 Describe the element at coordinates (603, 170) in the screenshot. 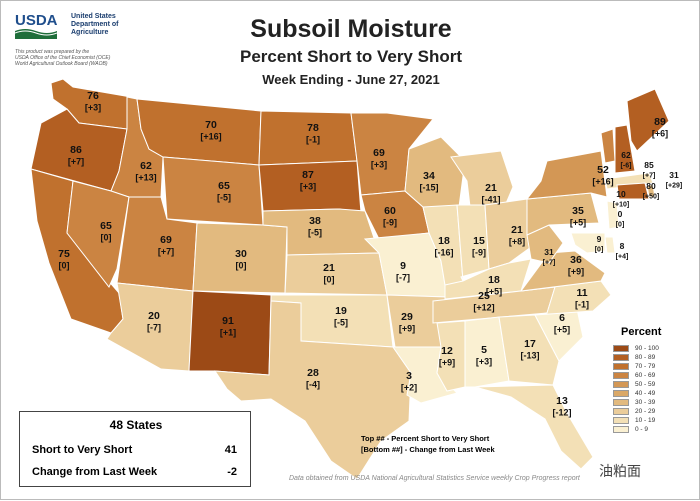

I see `state-value-ny: 52` at that location.